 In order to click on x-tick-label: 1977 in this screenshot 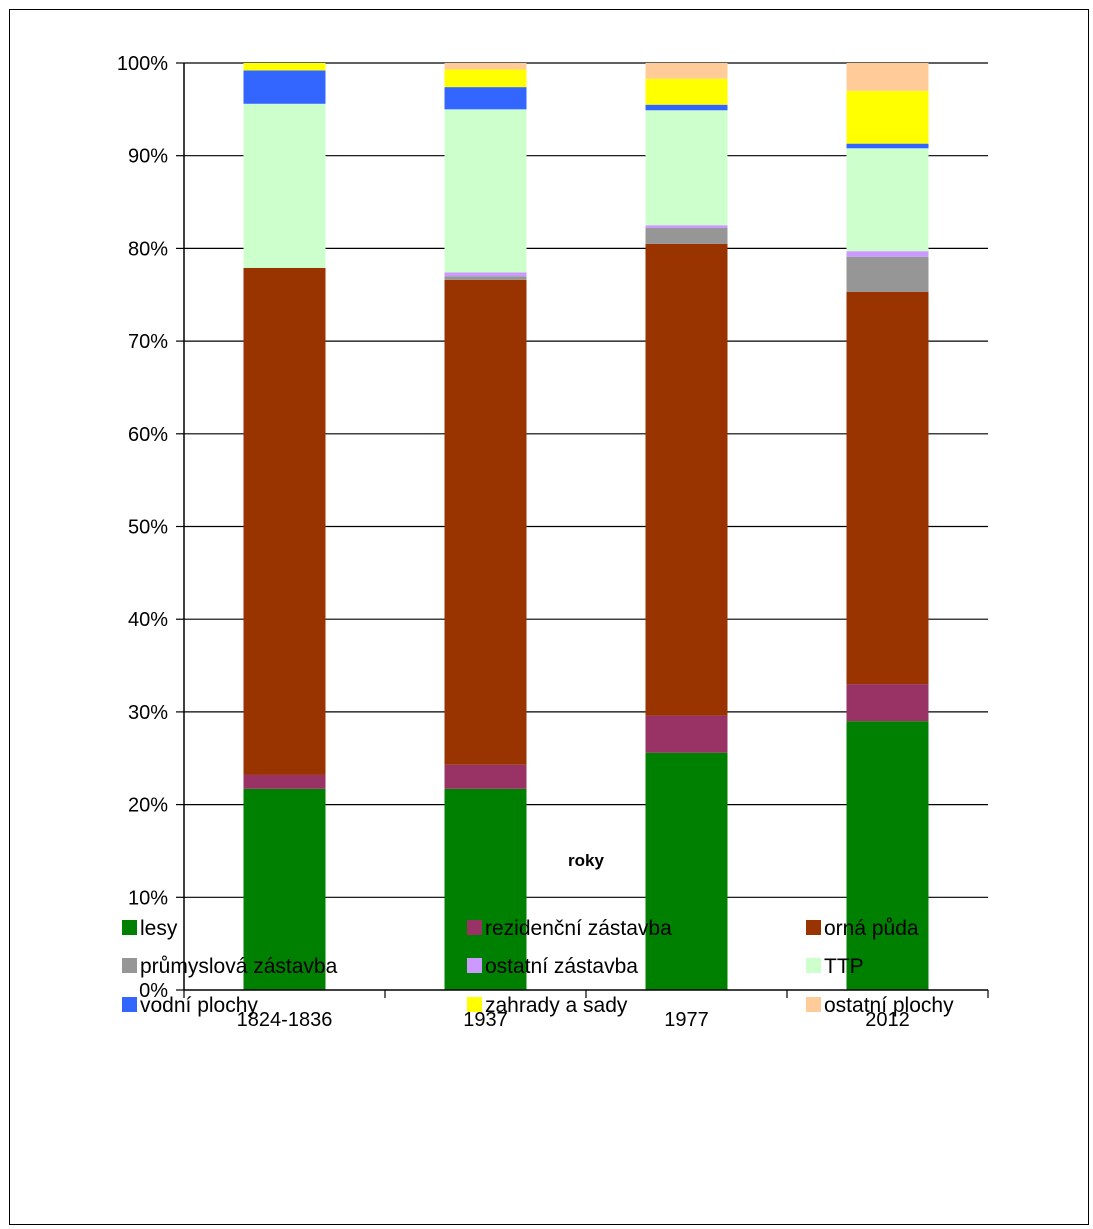, I will do `click(686, 1020)`.